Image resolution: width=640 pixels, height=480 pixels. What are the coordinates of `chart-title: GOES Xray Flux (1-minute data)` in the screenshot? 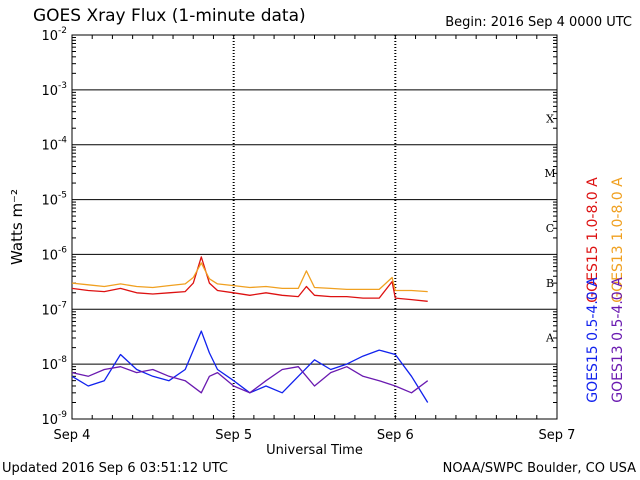 It's located at (169, 16).